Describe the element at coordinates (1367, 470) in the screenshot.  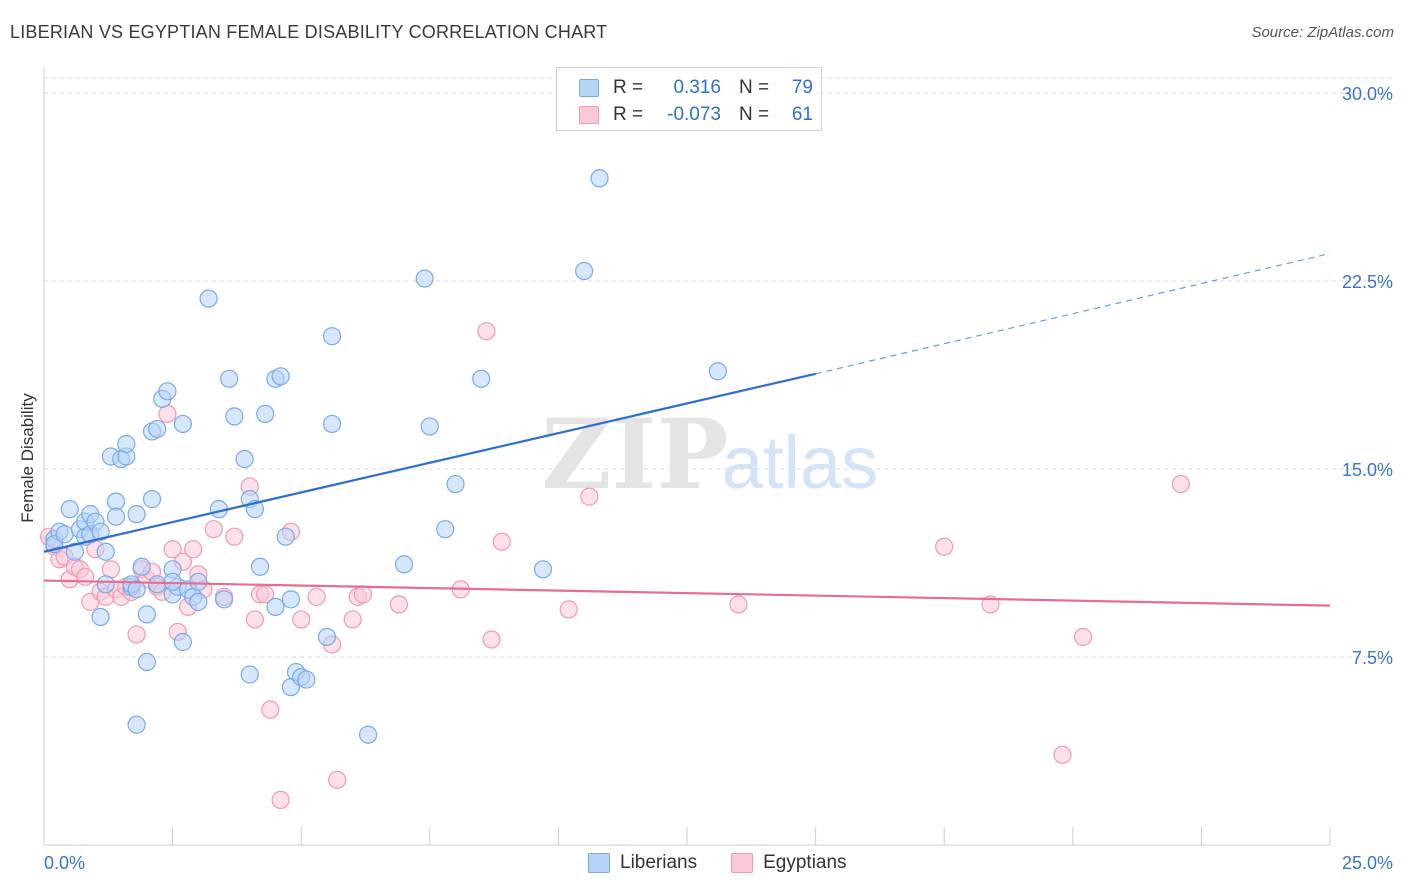
I see `y-tick-label: 15.0%` at that location.